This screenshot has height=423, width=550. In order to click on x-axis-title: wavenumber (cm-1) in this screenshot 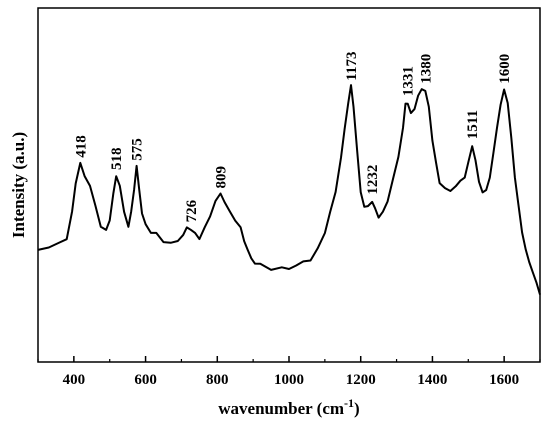, I will do `click(288, 407)`.